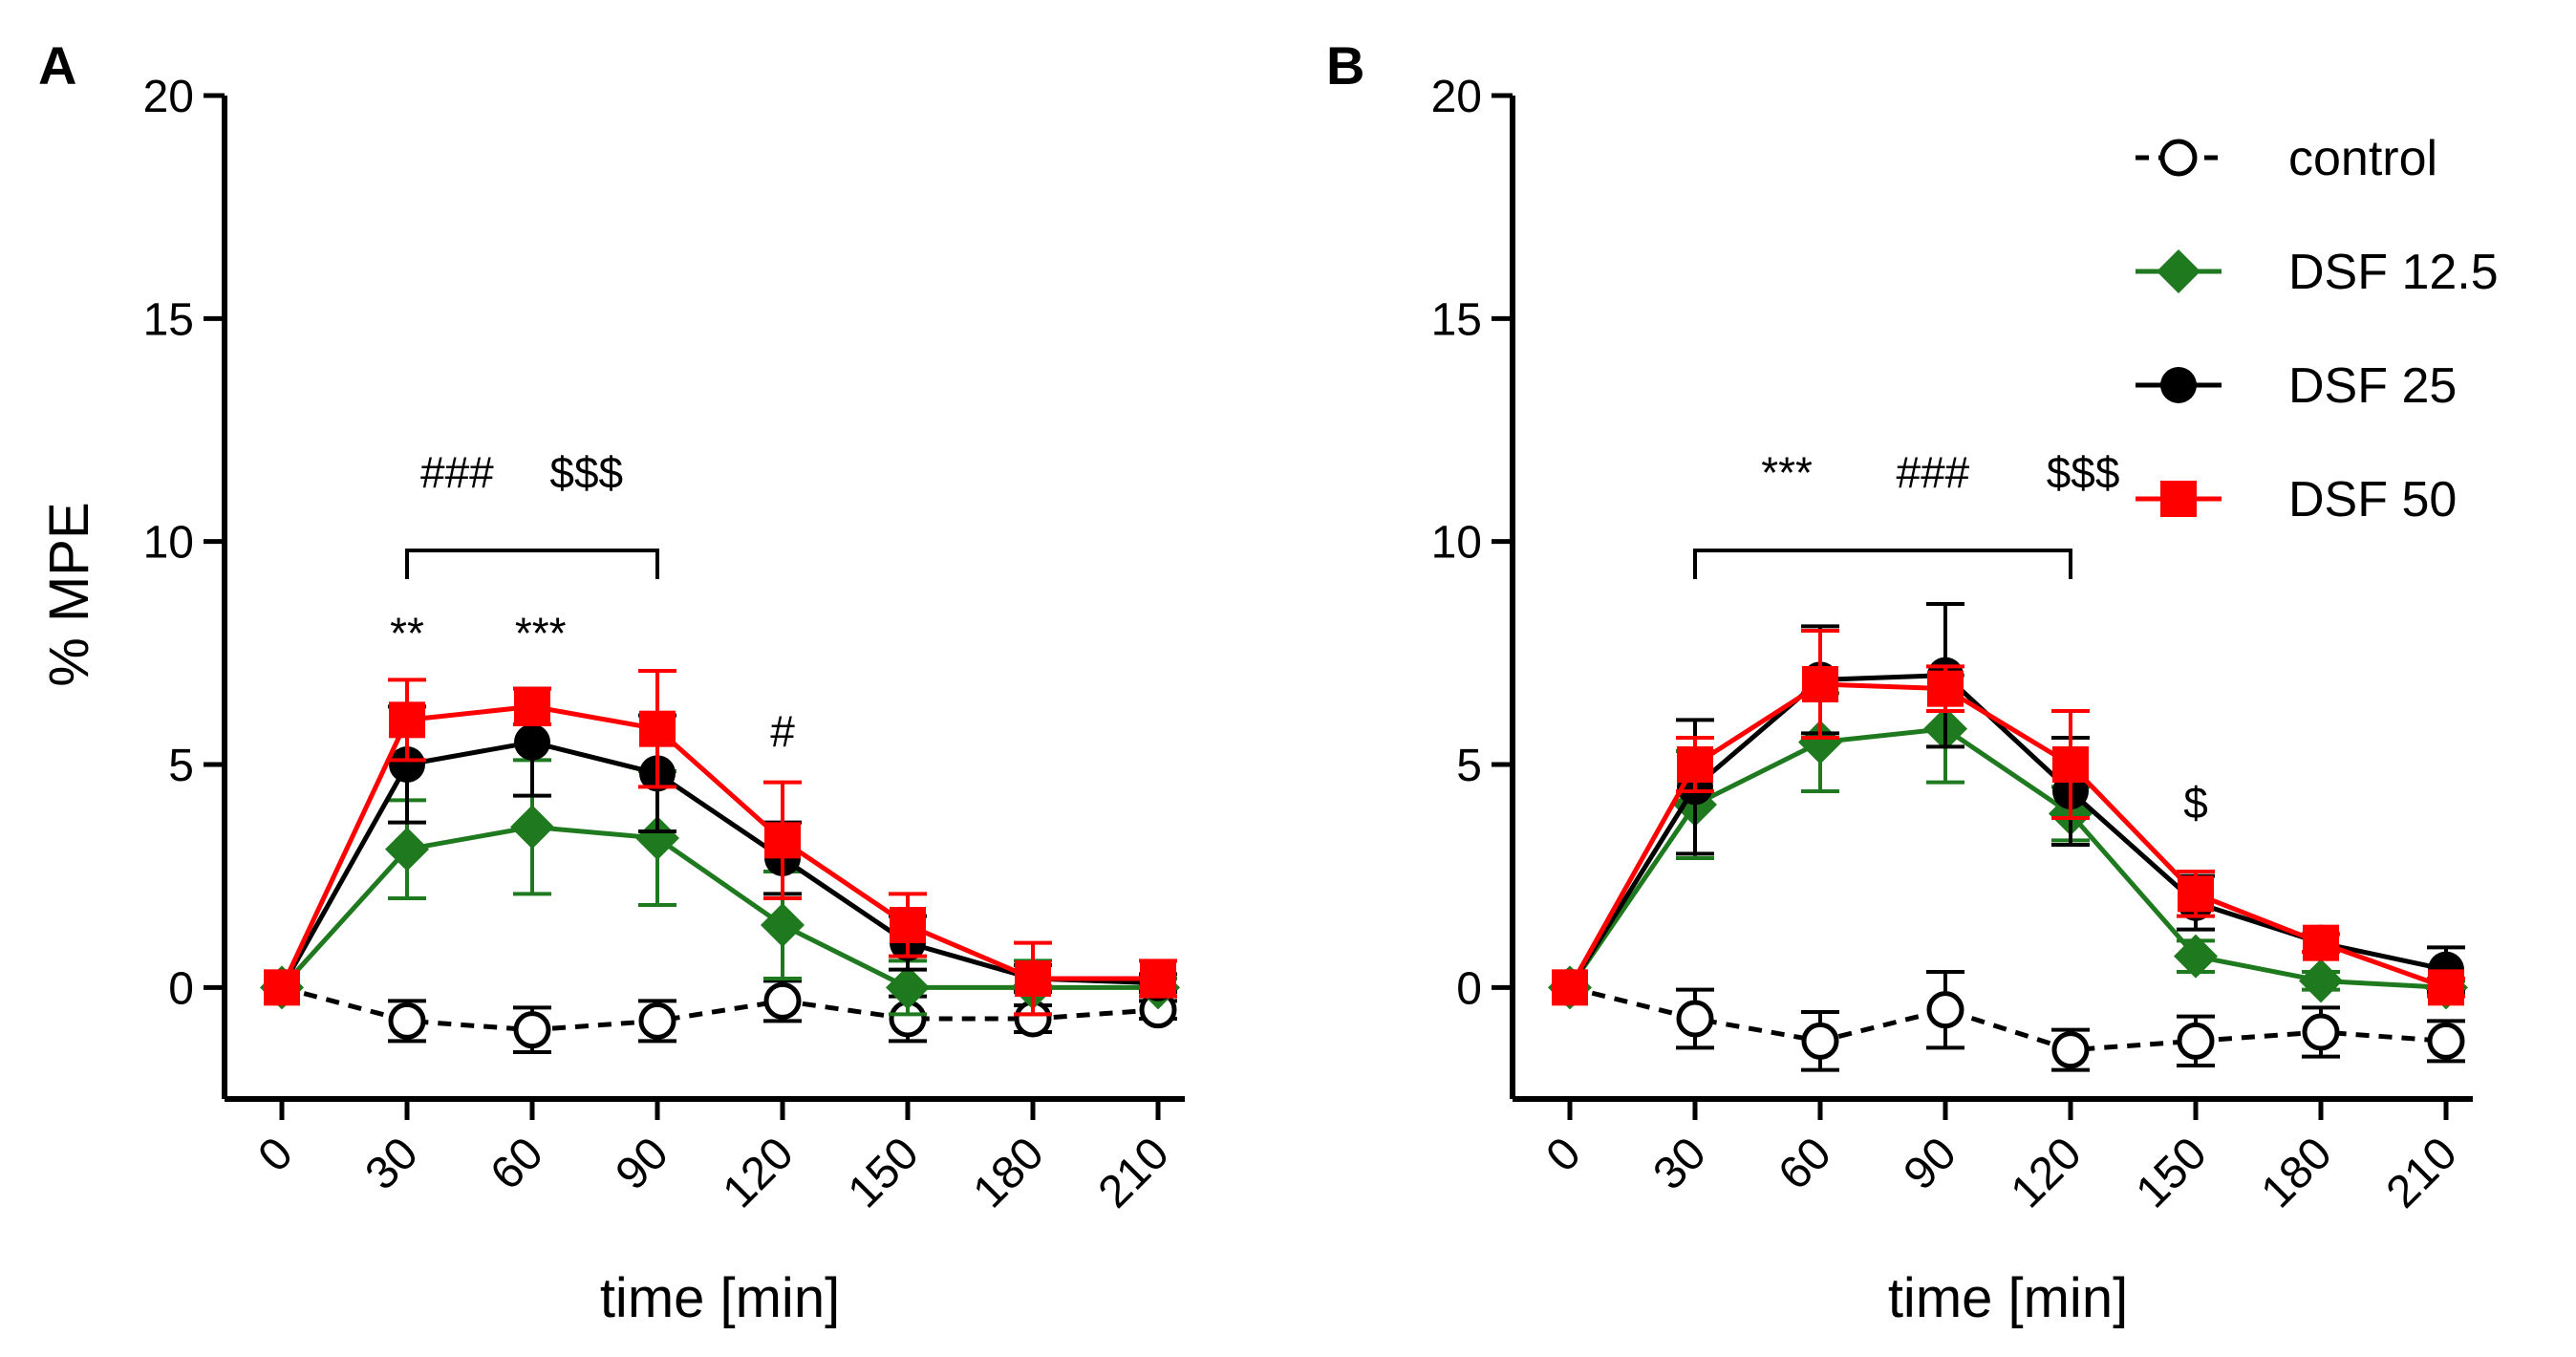  What do you see at coordinates (2372, 386) in the screenshot?
I see `legend-label: DSF 25` at bounding box center [2372, 386].